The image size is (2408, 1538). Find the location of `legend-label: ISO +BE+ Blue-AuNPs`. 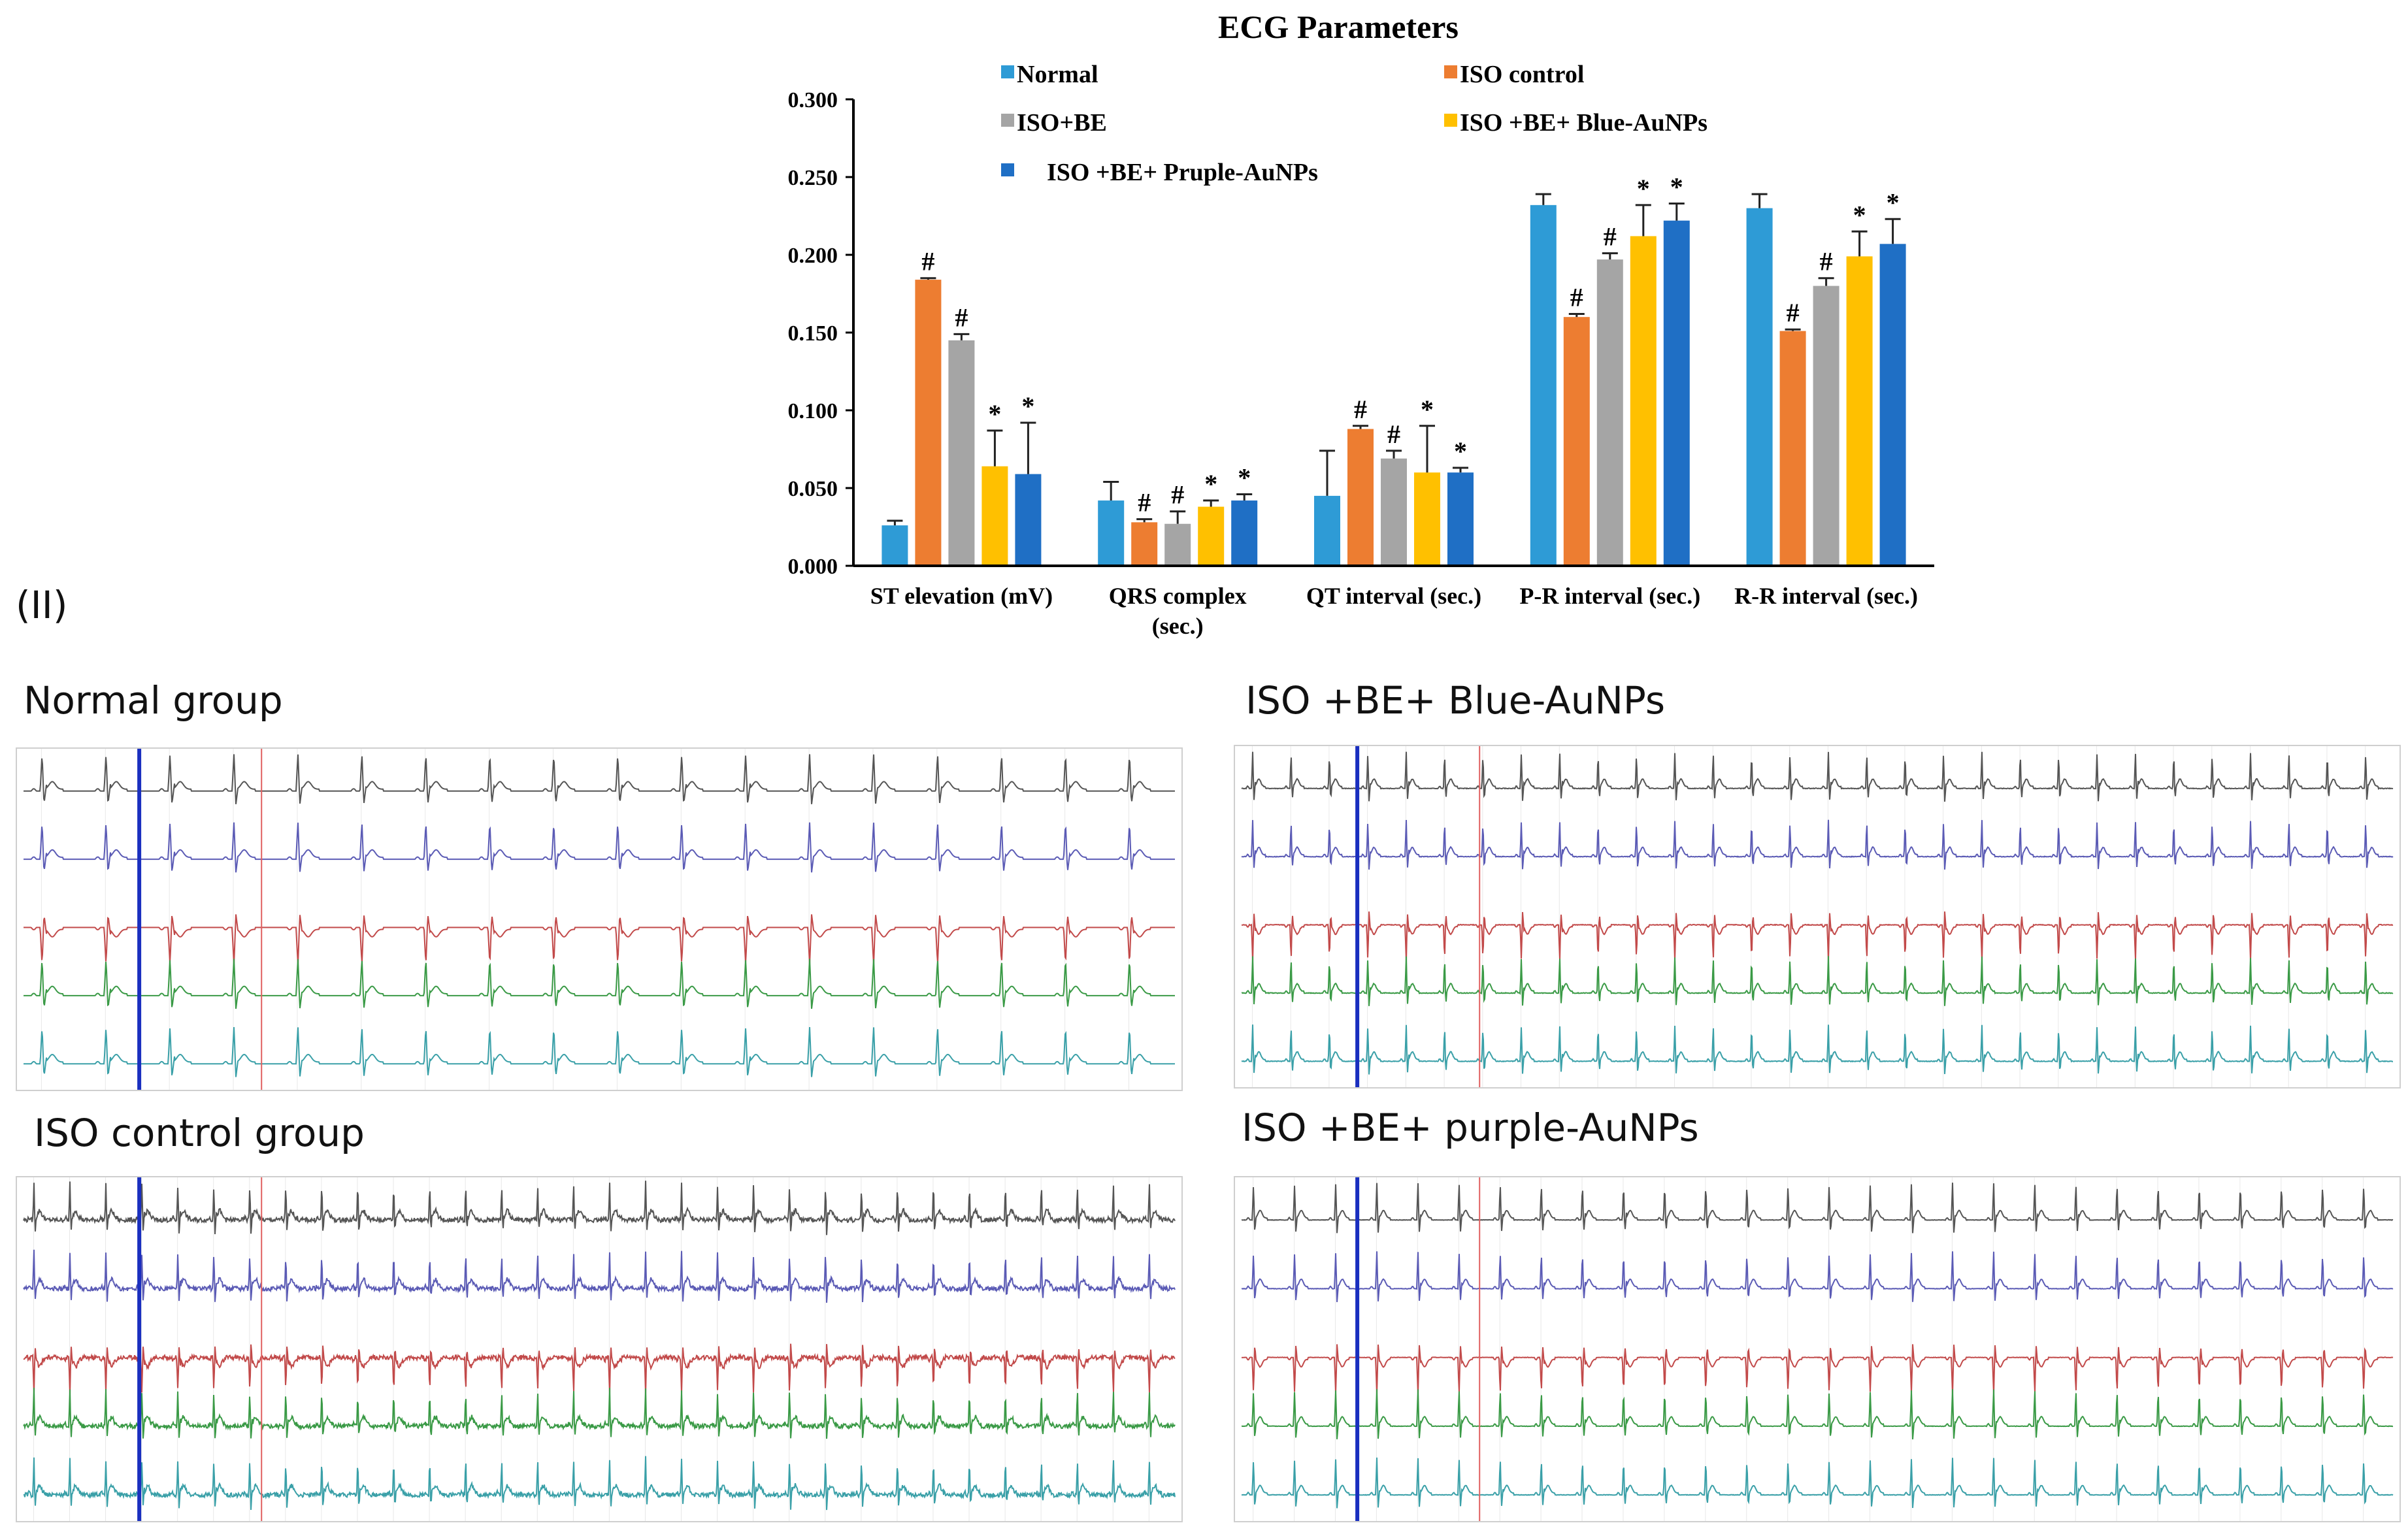

legend-label: ISO +BE+ Blue-AuNPs is located at coordinates (1583, 123).